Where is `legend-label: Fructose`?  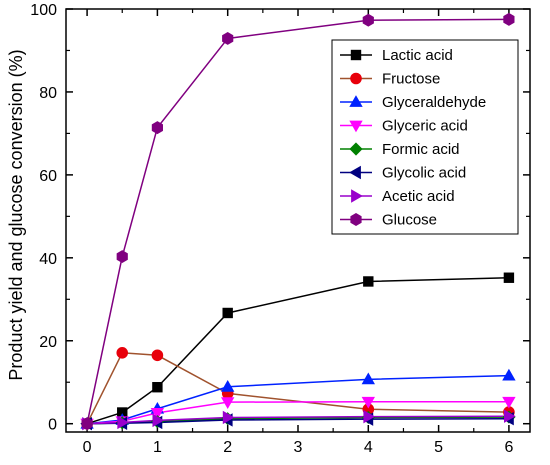 legend-label: Fructose is located at coordinates (411, 79).